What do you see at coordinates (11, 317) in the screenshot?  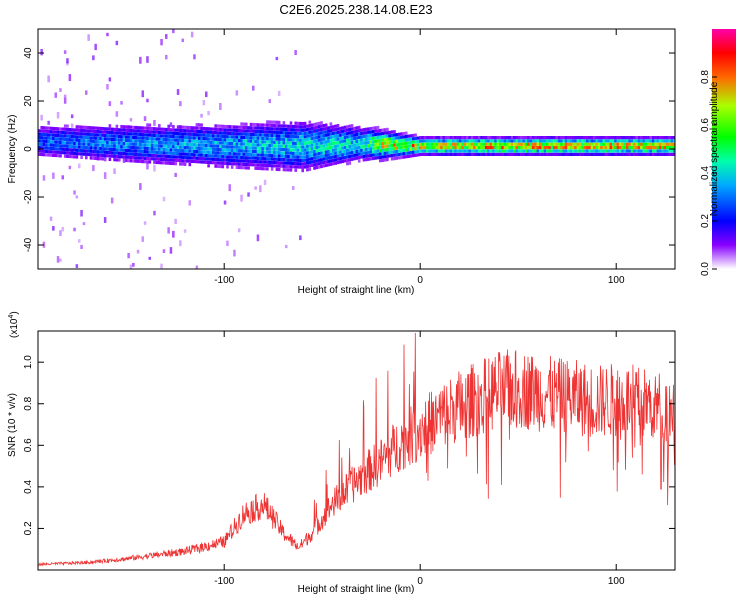 I see `snr-y-scale-exponent: 4` at bounding box center [11, 317].